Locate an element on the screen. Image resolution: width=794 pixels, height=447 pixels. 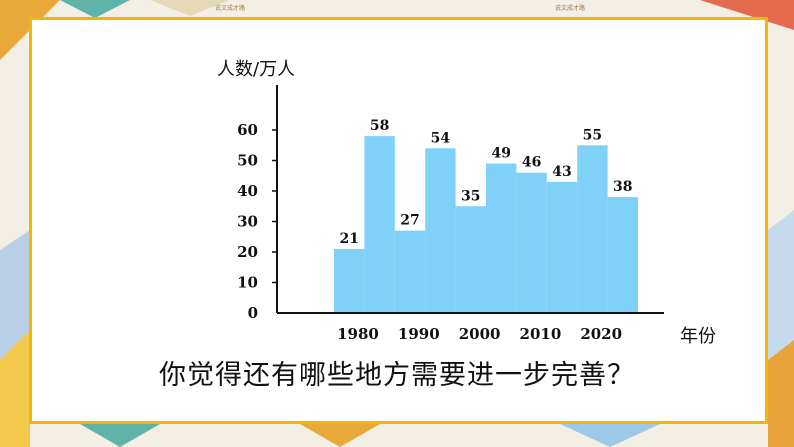
right-shape-lower is located at coordinates (781, 393).